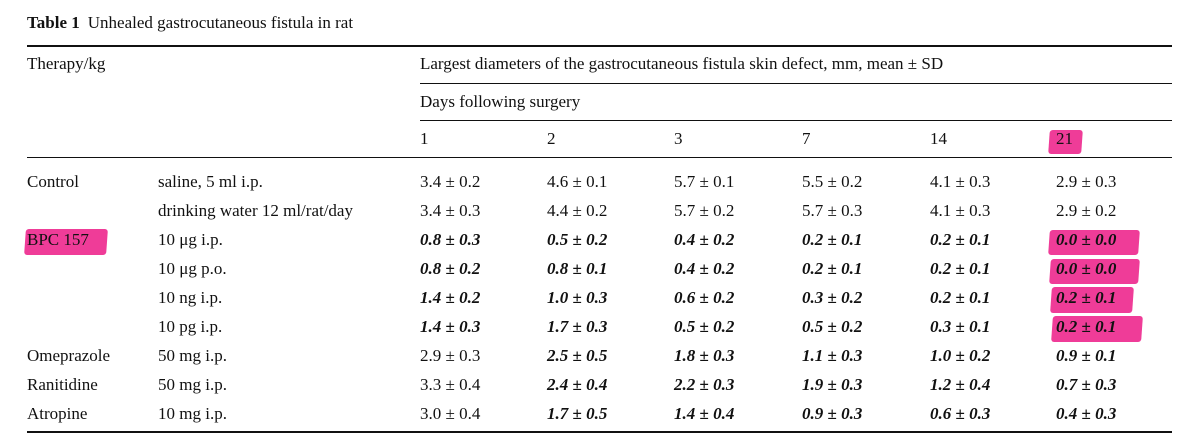  Describe the element at coordinates (599, 46) in the screenshot. I see `top-rule` at that location.